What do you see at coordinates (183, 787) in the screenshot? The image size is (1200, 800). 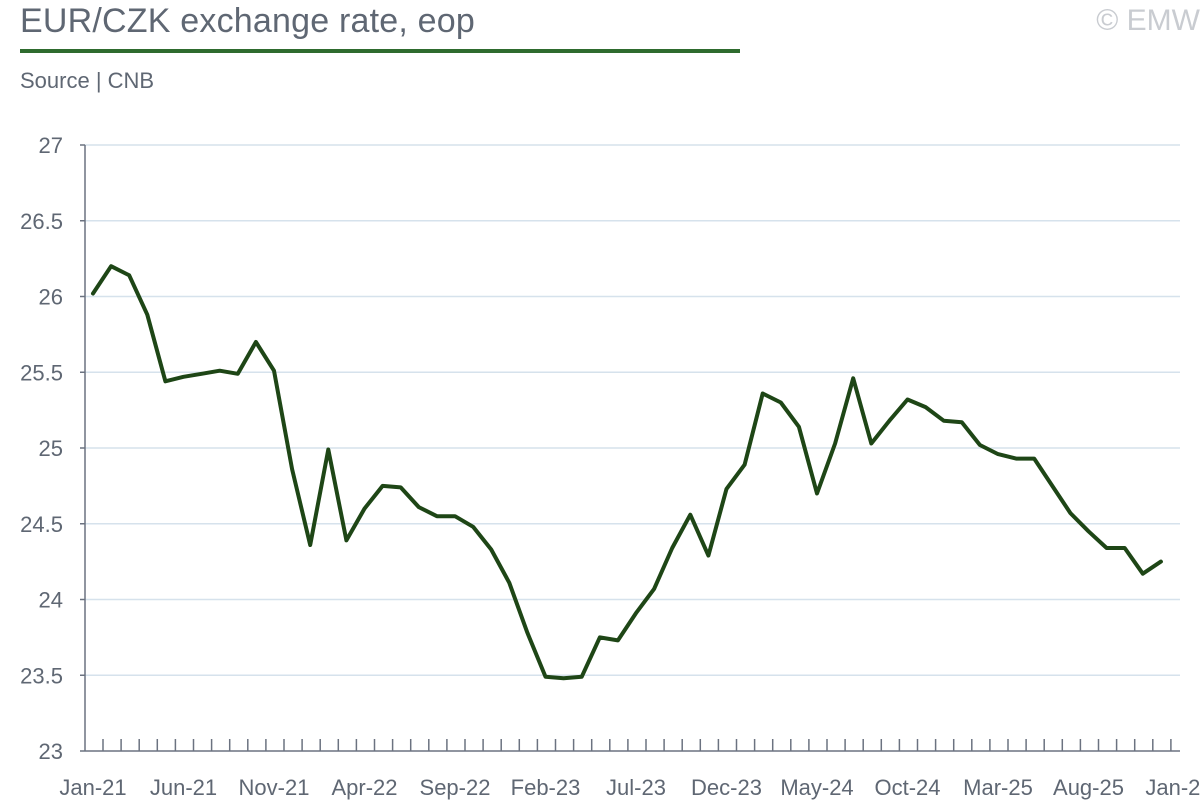 I see `x-tick-label: Jun-21` at bounding box center [183, 787].